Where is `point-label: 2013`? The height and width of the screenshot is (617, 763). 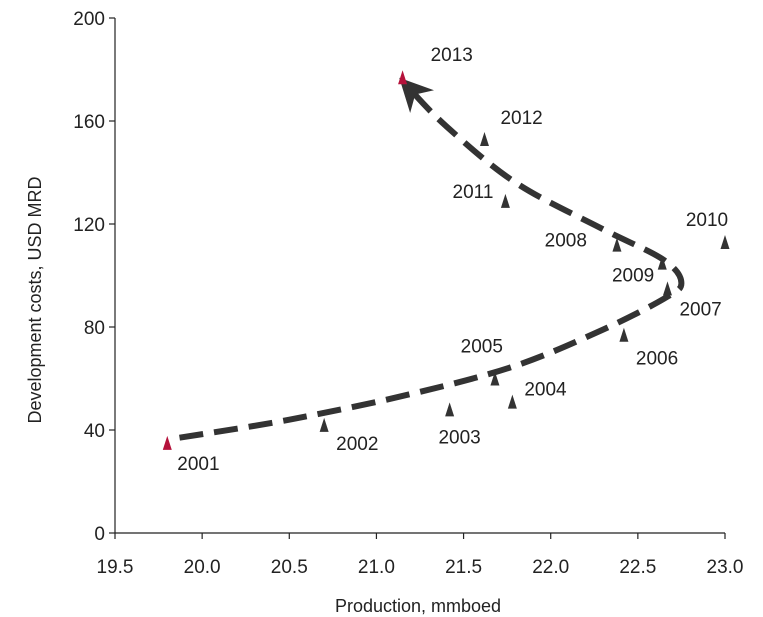 point-label: 2013 is located at coordinates (452, 55).